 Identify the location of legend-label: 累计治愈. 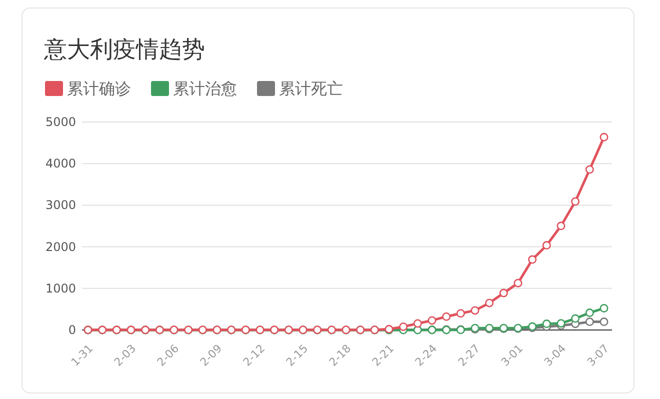
(205, 88).